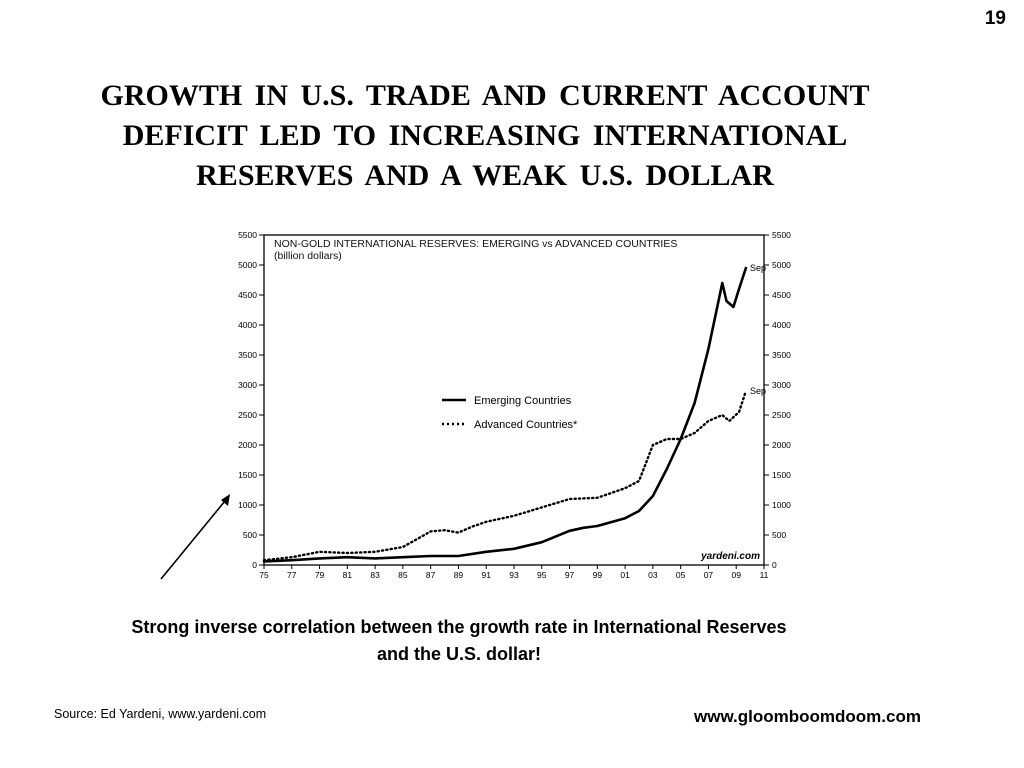 The image size is (1024, 768). Describe the element at coordinates (781, 445) in the screenshot. I see `y-tick-label-right: 2000` at that location.